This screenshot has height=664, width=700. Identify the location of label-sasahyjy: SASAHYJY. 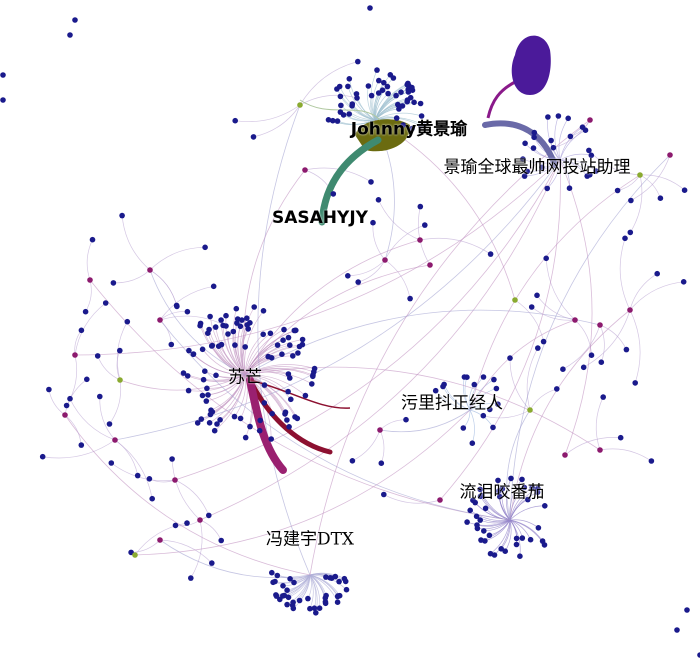
(320, 218).